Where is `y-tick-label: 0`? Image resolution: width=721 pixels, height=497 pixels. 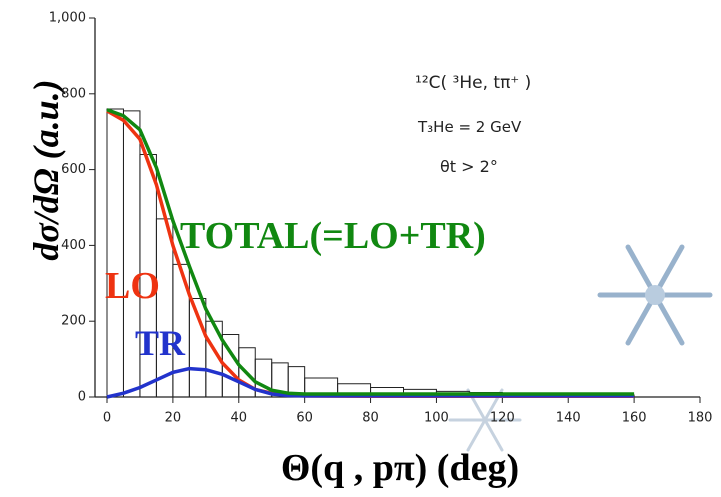
y-tick-label: 0 is located at coordinates (82, 397).